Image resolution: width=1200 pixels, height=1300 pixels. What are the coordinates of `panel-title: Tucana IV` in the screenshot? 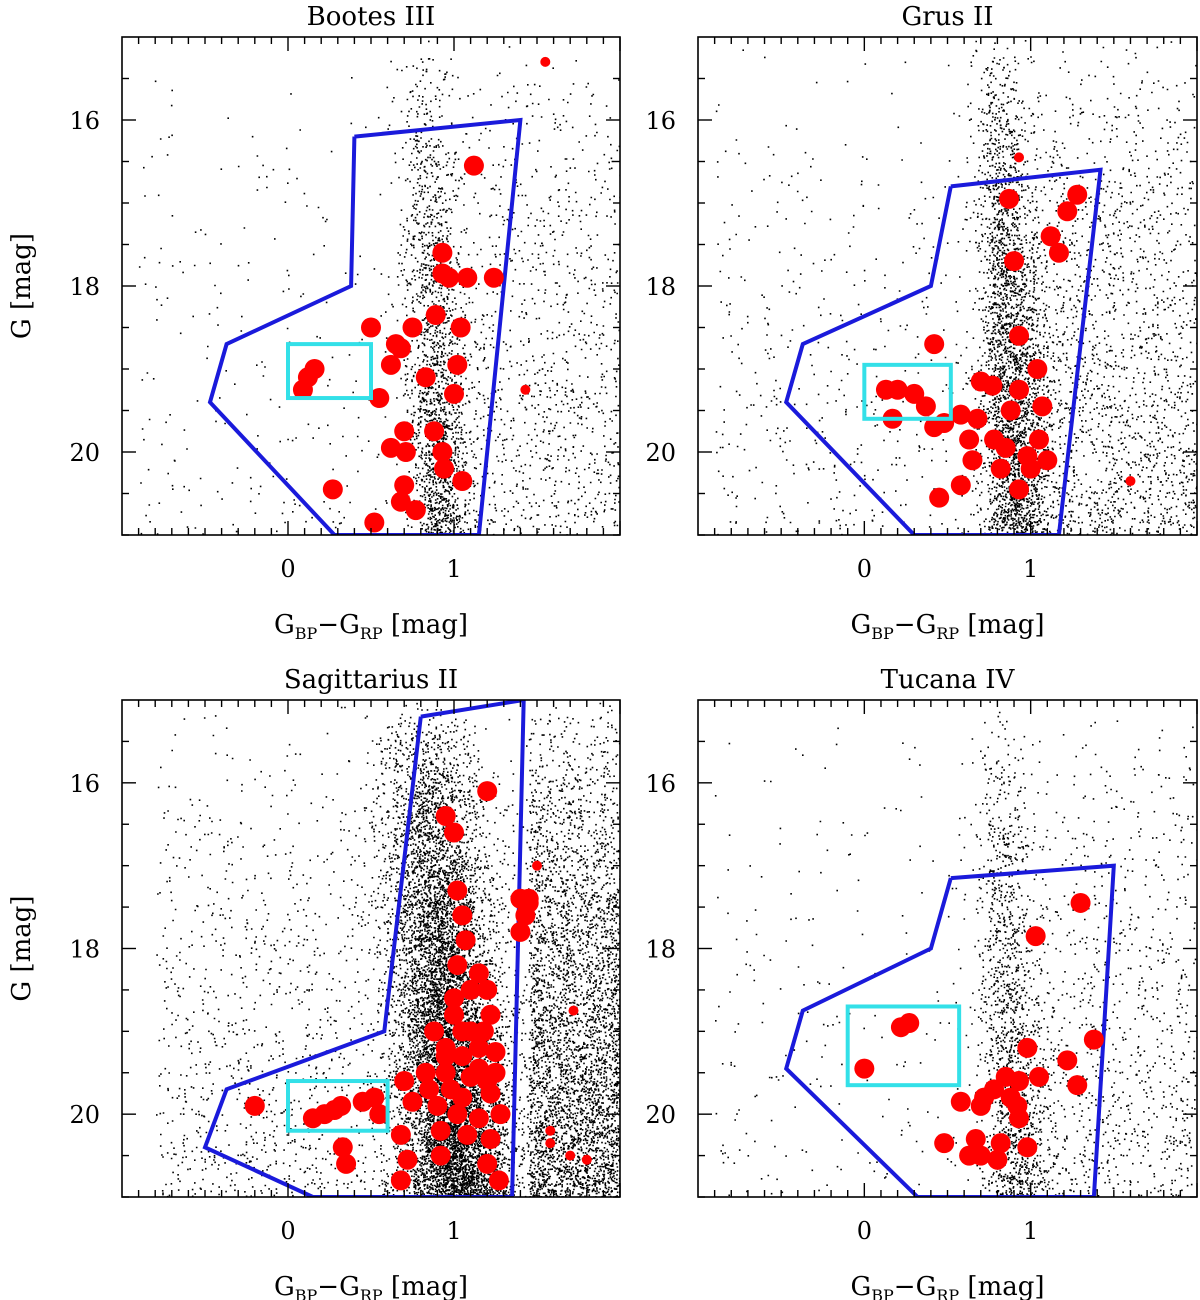 It's located at (948, 680).